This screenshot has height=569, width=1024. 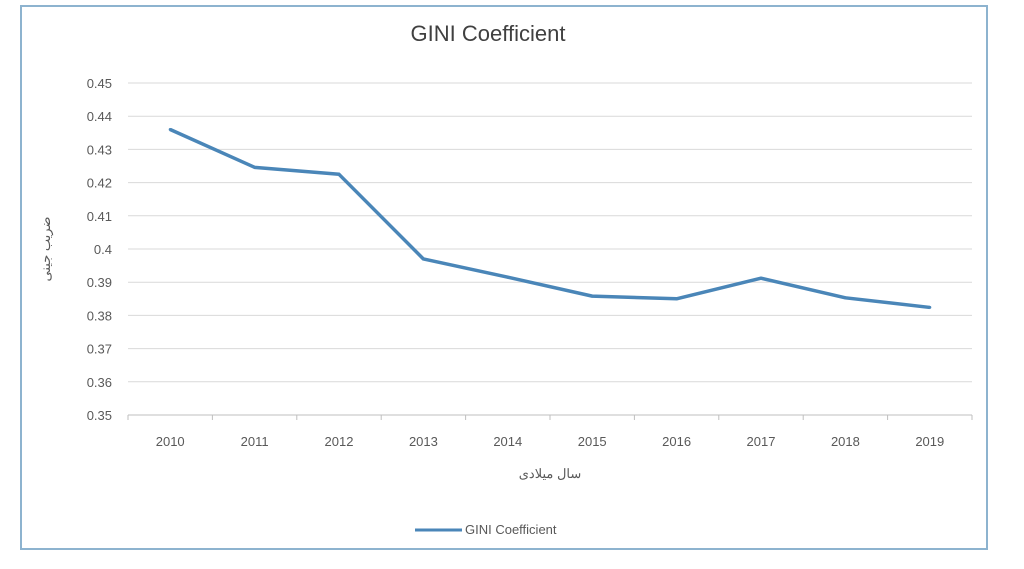 I want to click on y-tick-label: 0.41, so click(x=99, y=216).